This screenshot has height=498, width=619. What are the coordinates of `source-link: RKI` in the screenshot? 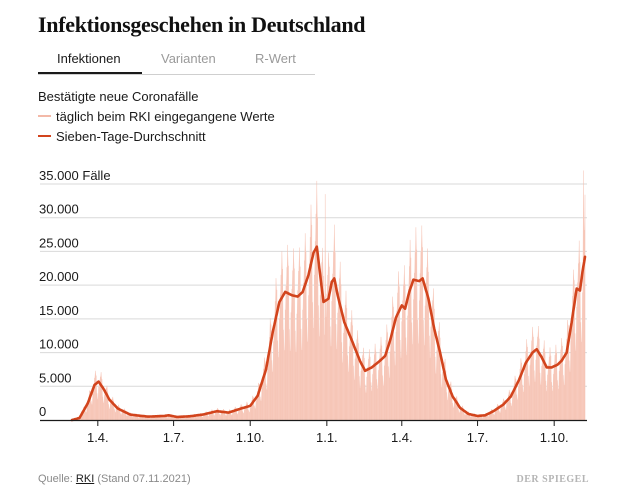 It's located at (85, 479).